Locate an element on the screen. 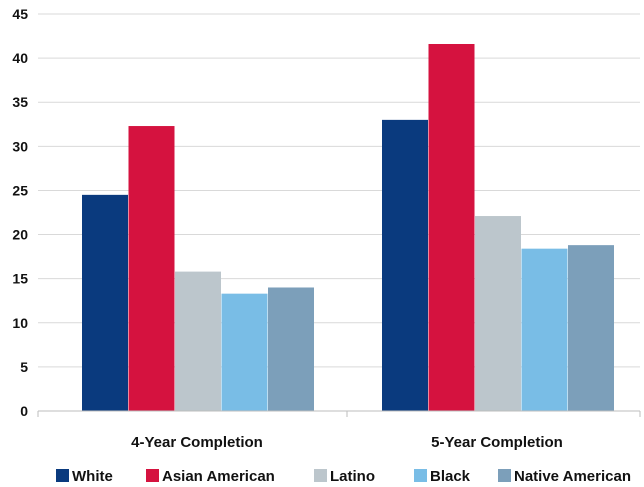 This screenshot has height=487, width=644. y-tick-label: 10 is located at coordinates (20, 323).